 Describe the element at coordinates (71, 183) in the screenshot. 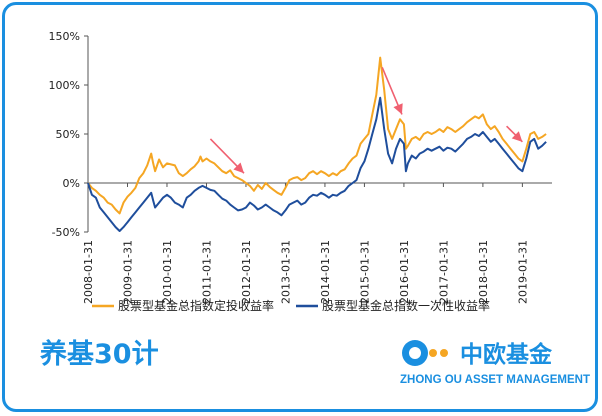

I see `y-tick-label: 0%` at that location.